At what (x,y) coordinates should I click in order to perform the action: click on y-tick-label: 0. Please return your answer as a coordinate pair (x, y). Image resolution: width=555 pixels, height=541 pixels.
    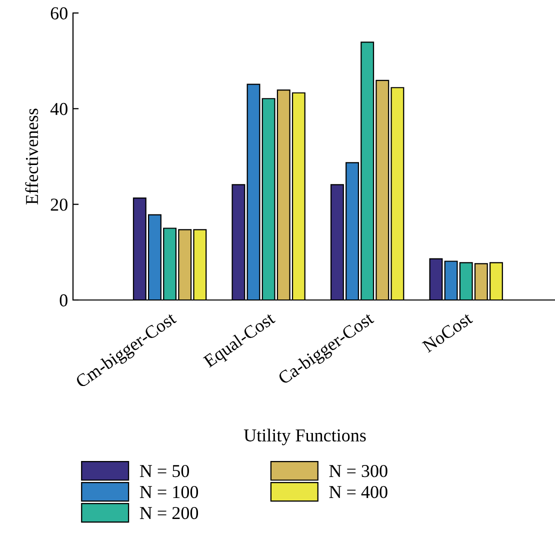
    Looking at the image, I should click on (64, 300).